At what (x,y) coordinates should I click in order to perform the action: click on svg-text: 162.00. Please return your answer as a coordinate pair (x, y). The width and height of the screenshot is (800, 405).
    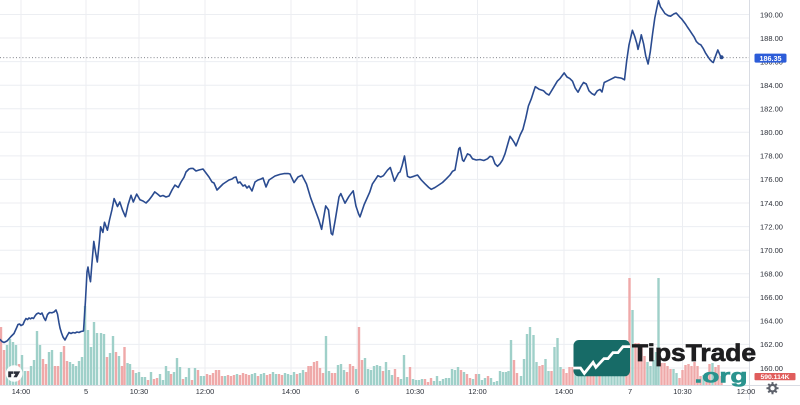
    Looking at the image, I should click on (771, 344).